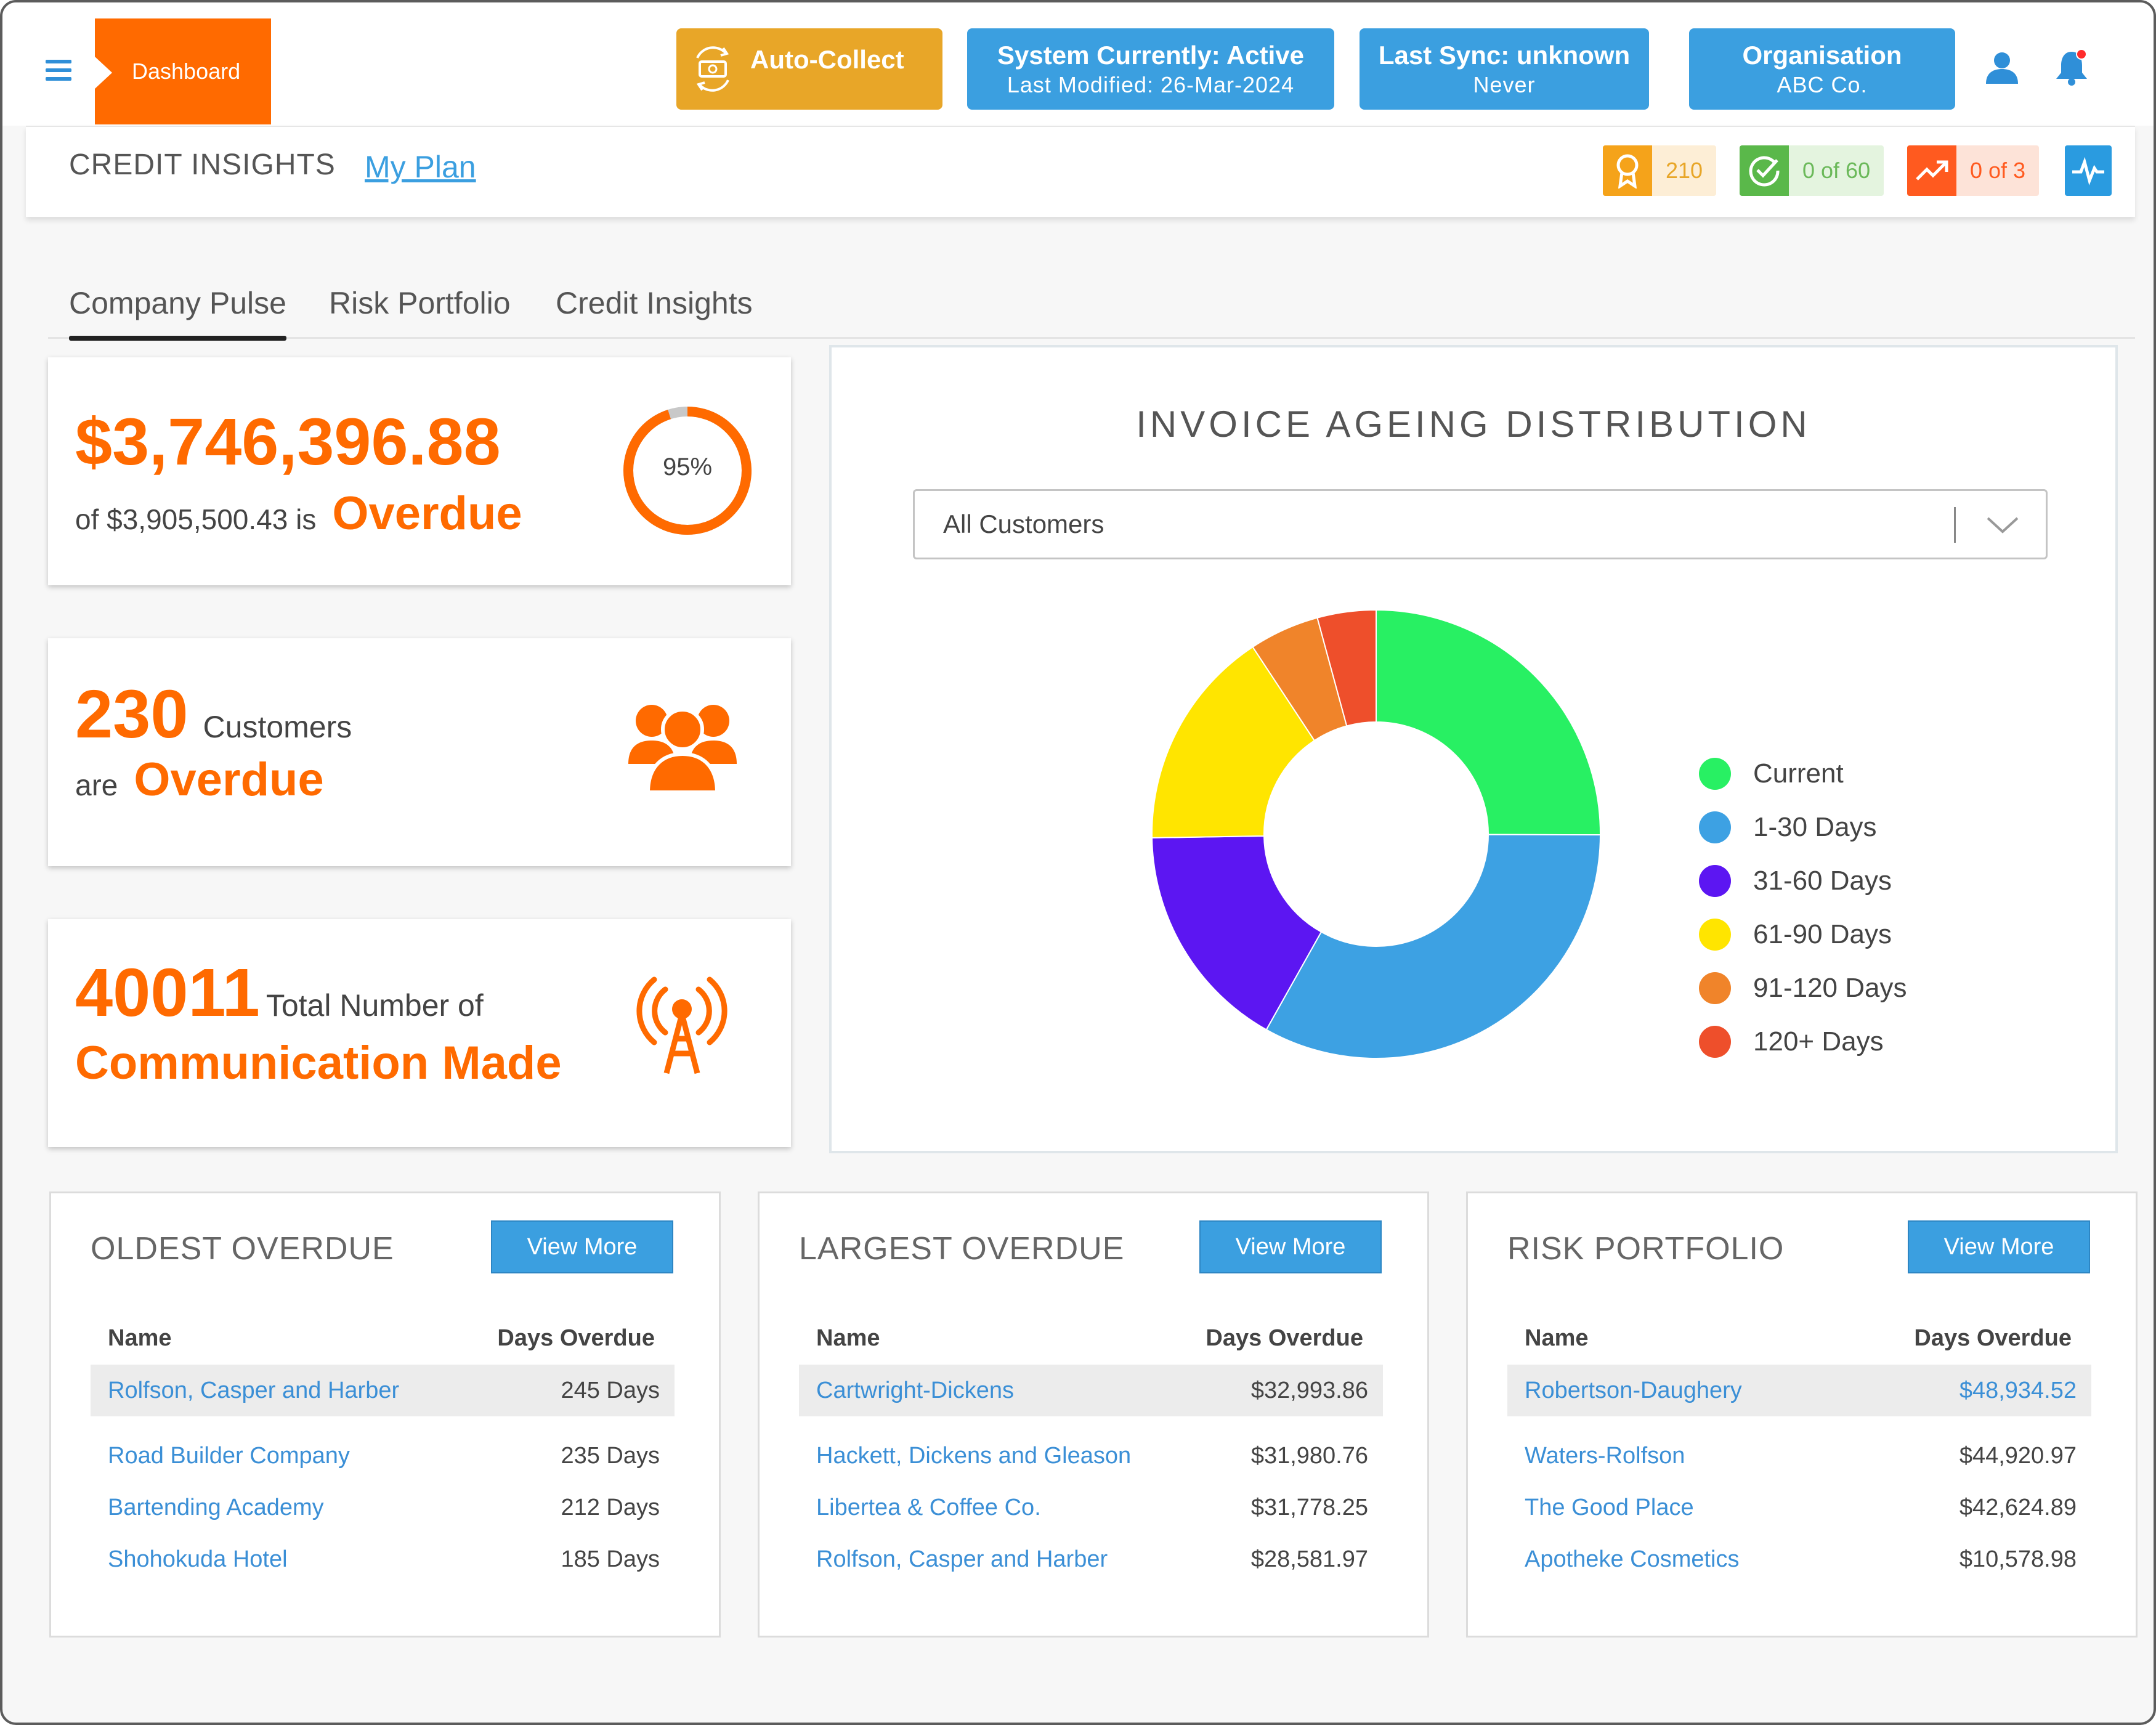 This screenshot has height=1725, width=2156. I want to click on legend-item: 61-90 Days, so click(1803, 934).